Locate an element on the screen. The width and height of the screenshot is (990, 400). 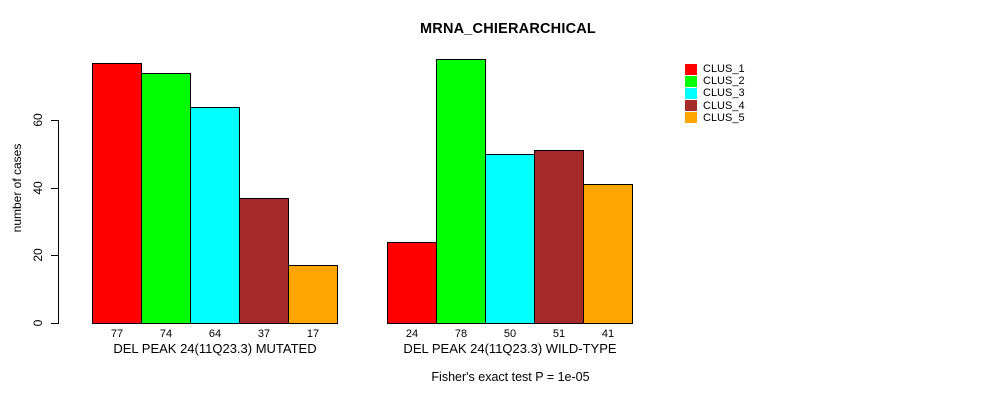
bar-clus_2-group2 is located at coordinates (461, 191).